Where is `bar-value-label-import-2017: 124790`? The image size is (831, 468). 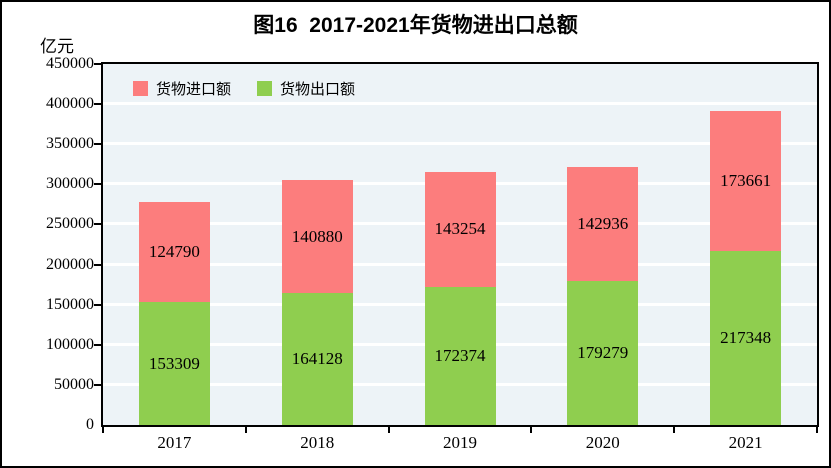 bar-value-label-import-2017: 124790 is located at coordinates (174, 251).